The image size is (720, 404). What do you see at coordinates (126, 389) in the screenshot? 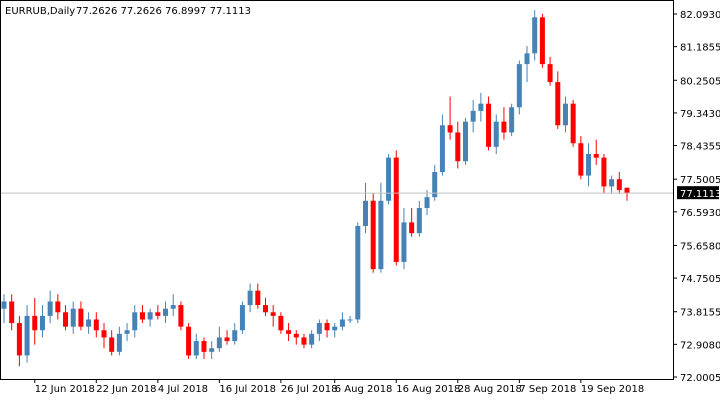
I see `x-tick-label: 22 Jun 2018` at bounding box center [126, 389].